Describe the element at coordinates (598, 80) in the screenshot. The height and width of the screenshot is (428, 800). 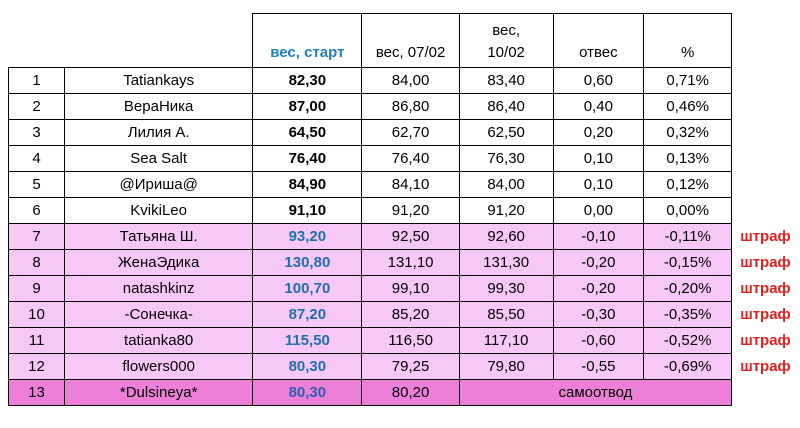
I see `weight-loss: 0,60` at that location.